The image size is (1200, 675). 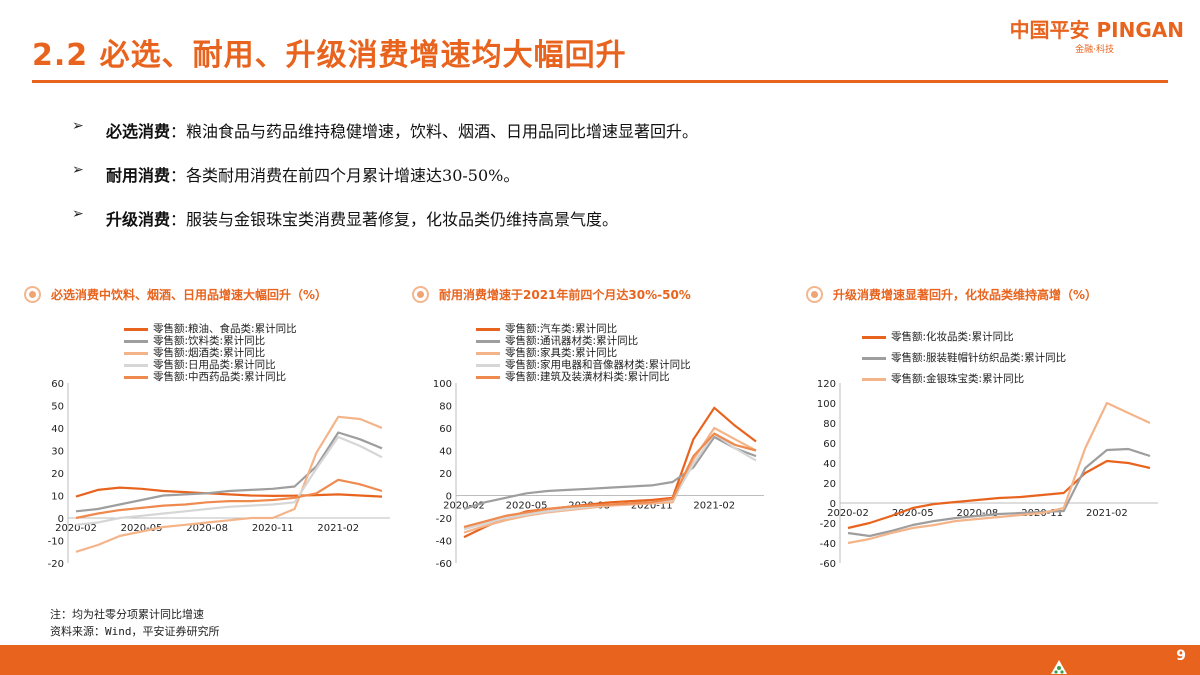 I want to click on legend-item: 零售额:金银珠宝类:累计同比, so click(x=964, y=379).